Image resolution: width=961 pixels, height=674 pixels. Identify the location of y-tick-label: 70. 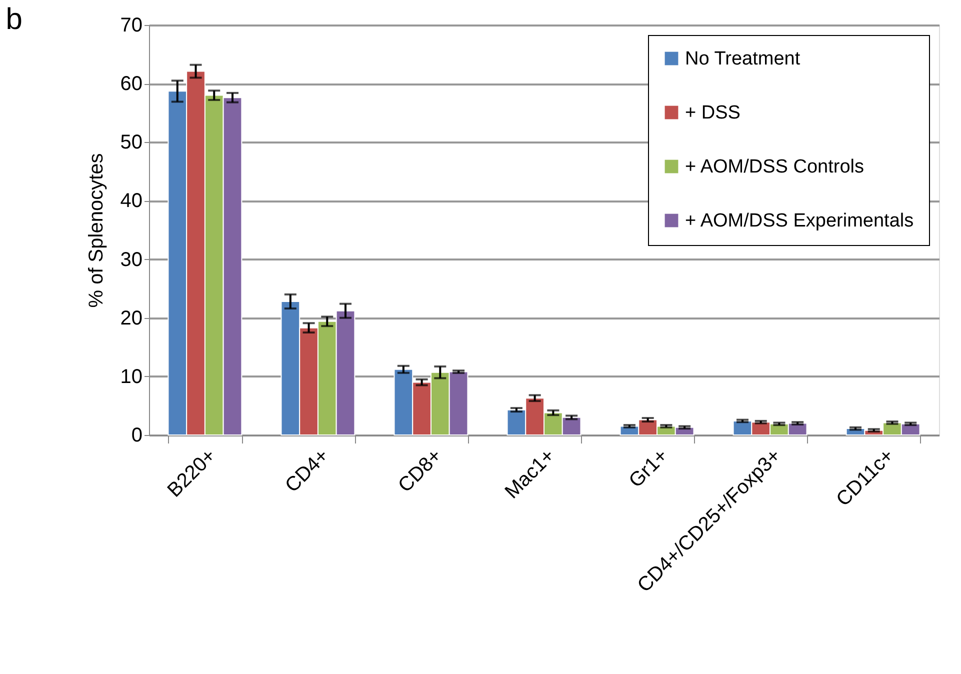
(131, 25).